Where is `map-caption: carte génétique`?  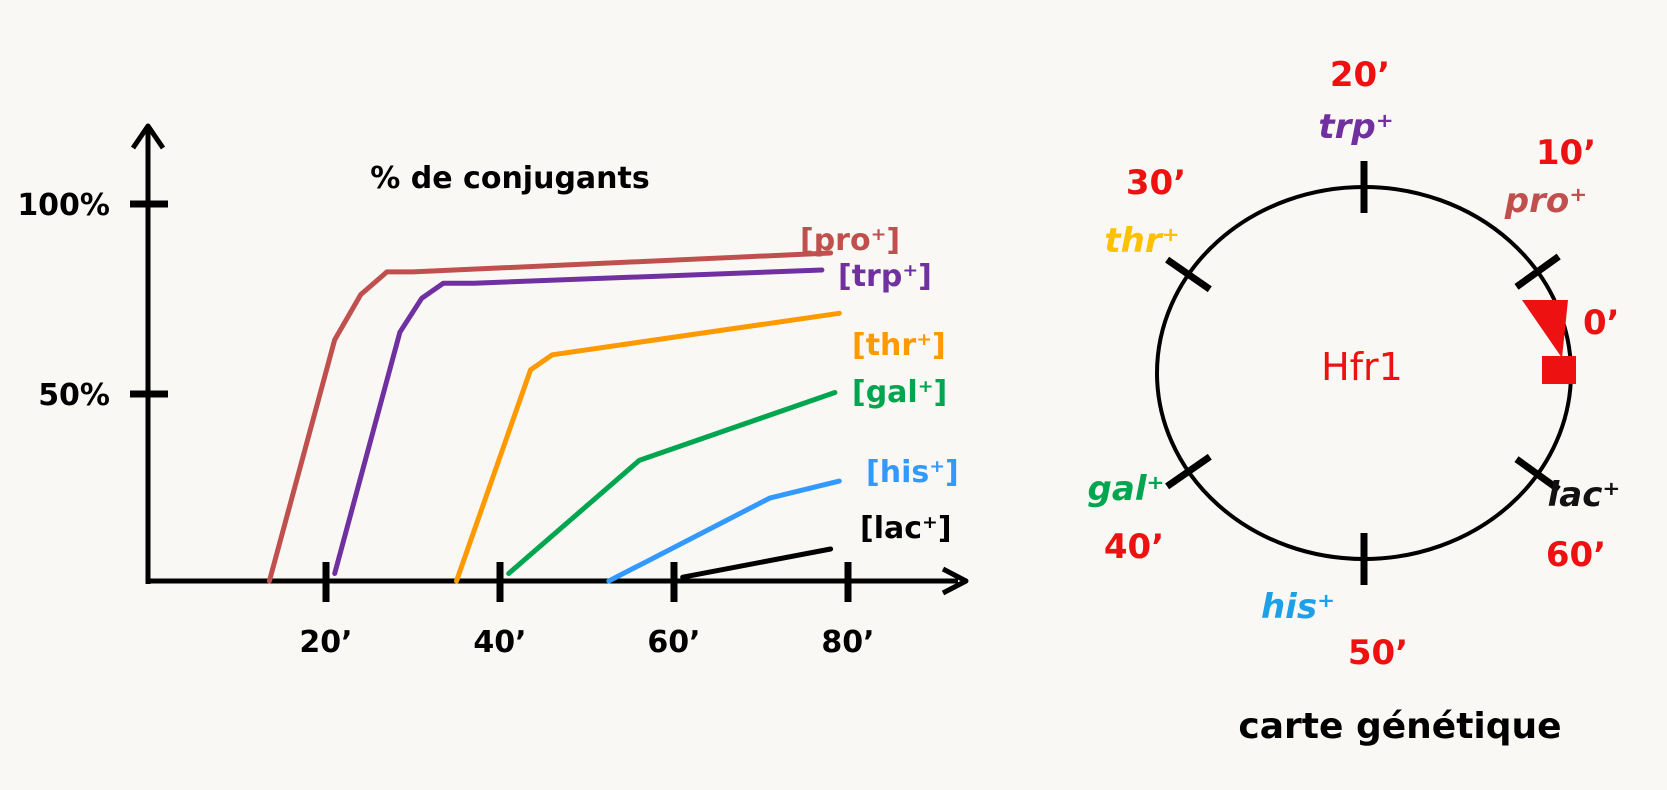
map-caption: carte génétique is located at coordinates (1399, 726).